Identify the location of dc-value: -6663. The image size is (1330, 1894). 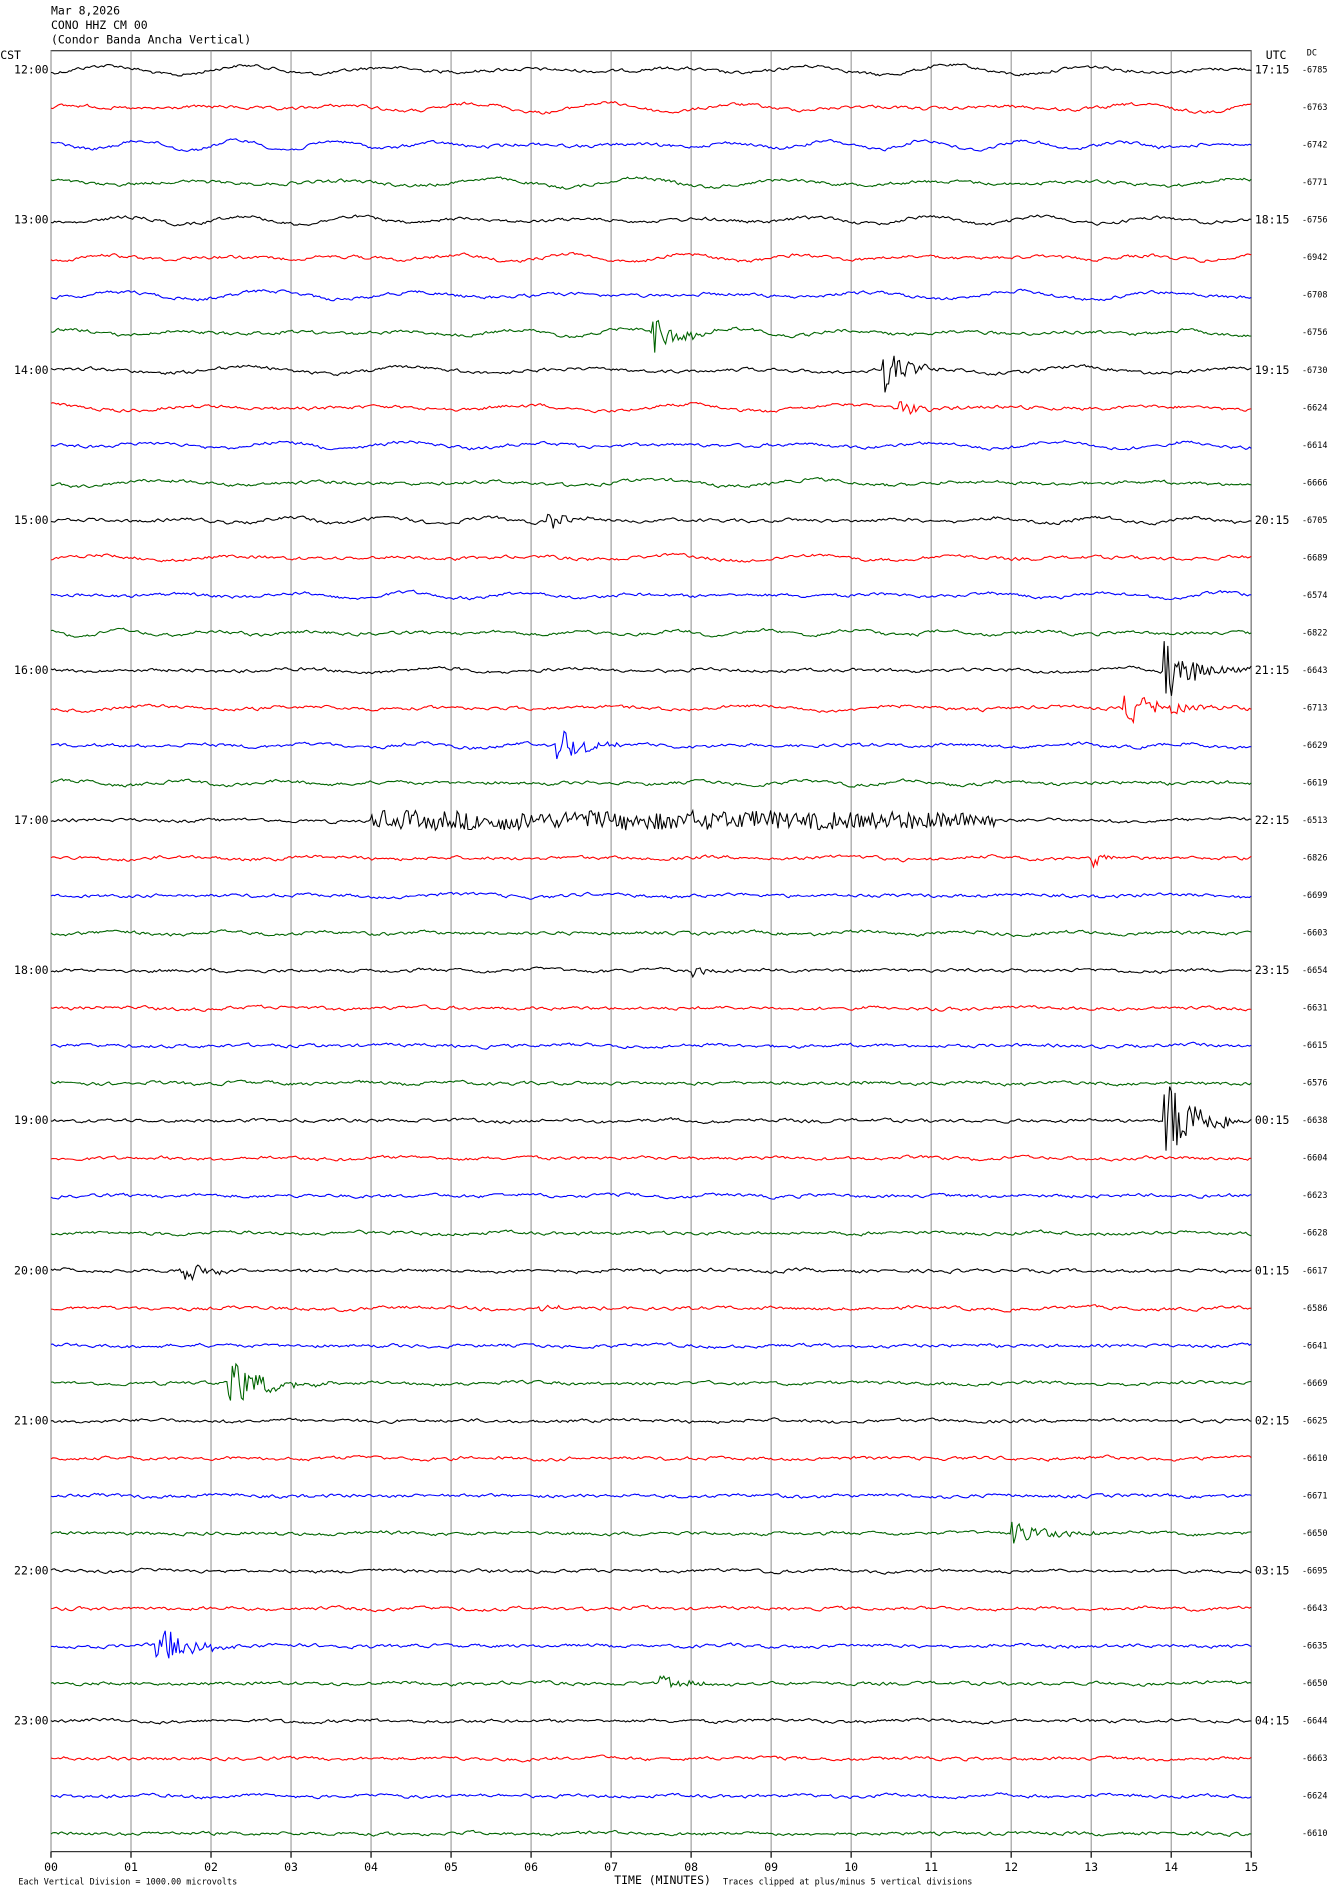
(1314, 1758).